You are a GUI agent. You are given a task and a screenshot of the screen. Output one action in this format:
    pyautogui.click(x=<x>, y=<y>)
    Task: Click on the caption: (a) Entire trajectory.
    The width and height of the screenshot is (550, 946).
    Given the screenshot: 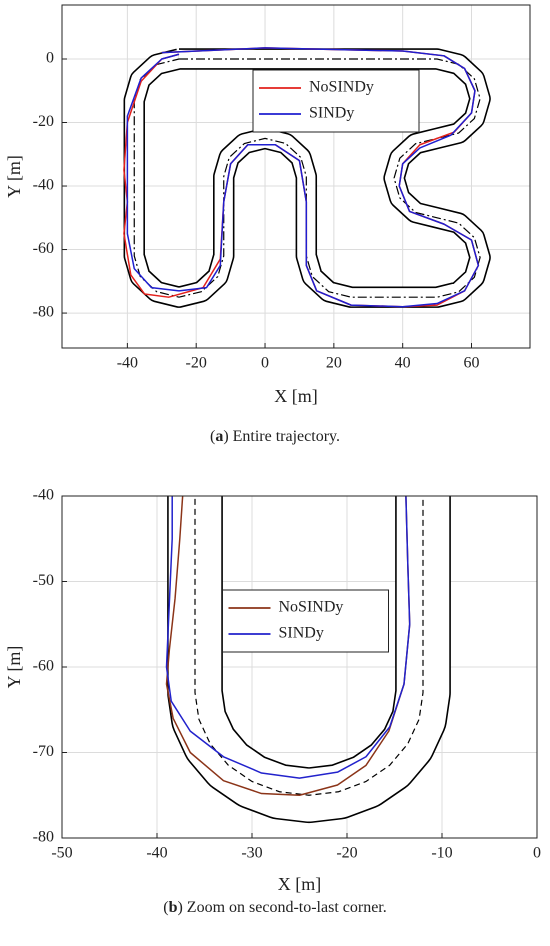 What is the action you would take?
    pyautogui.click(x=275, y=436)
    